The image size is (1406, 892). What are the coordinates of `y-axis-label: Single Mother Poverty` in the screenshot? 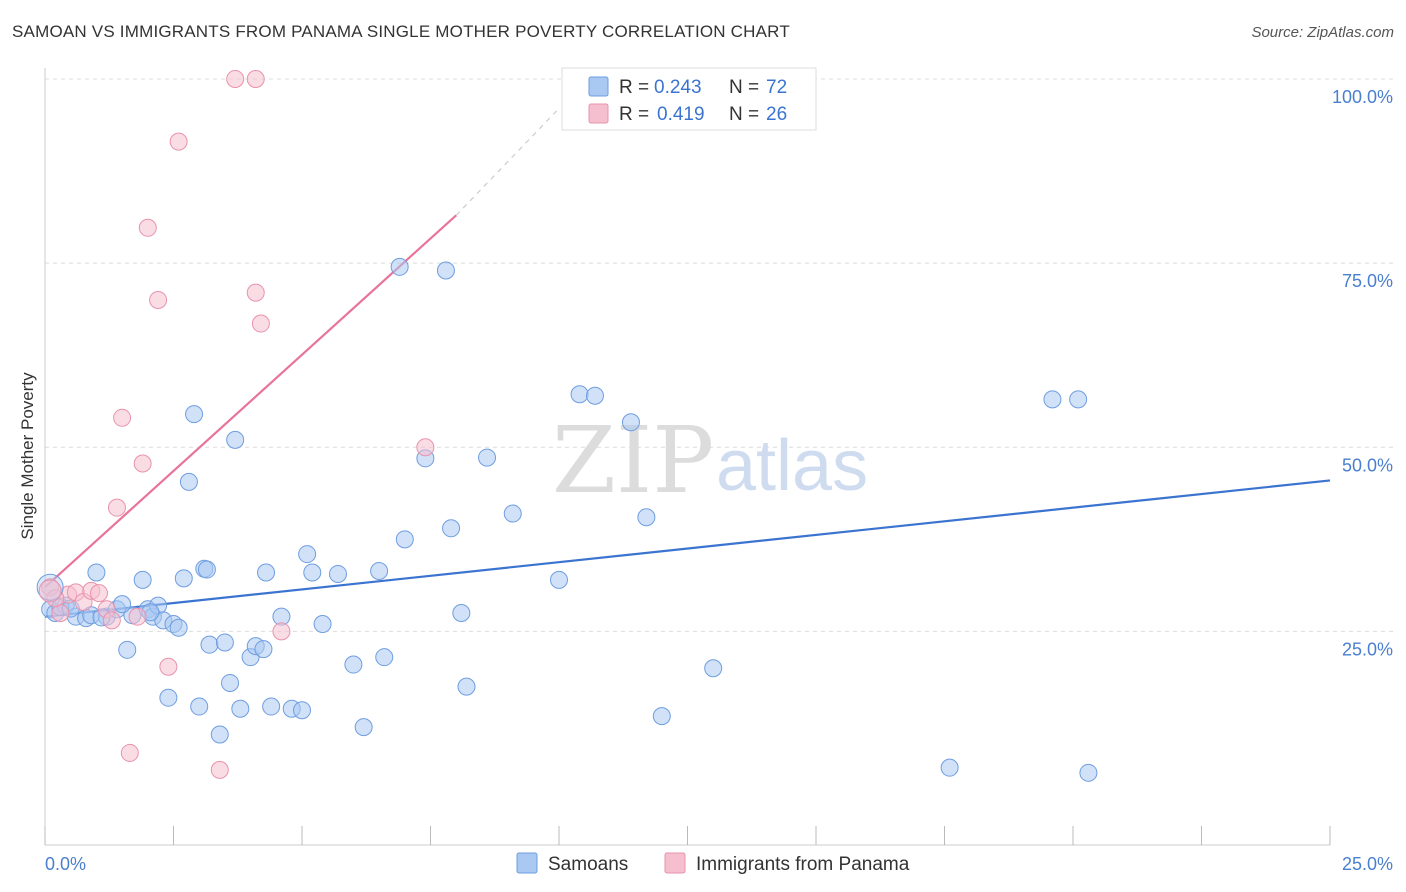 It's located at (27, 456).